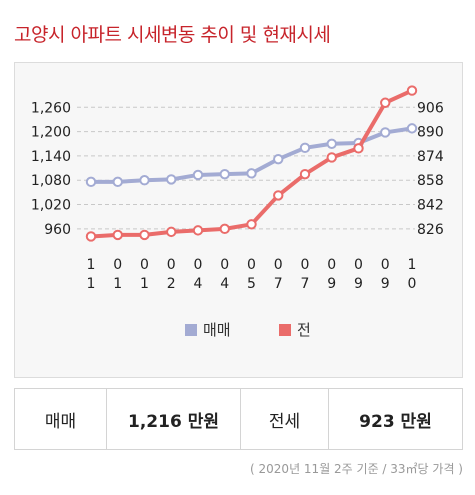 This screenshot has width=475, height=495. What do you see at coordinates (51, 157) in the screenshot?
I see `y-left-tick-label: 1,140` at bounding box center [51, 157].